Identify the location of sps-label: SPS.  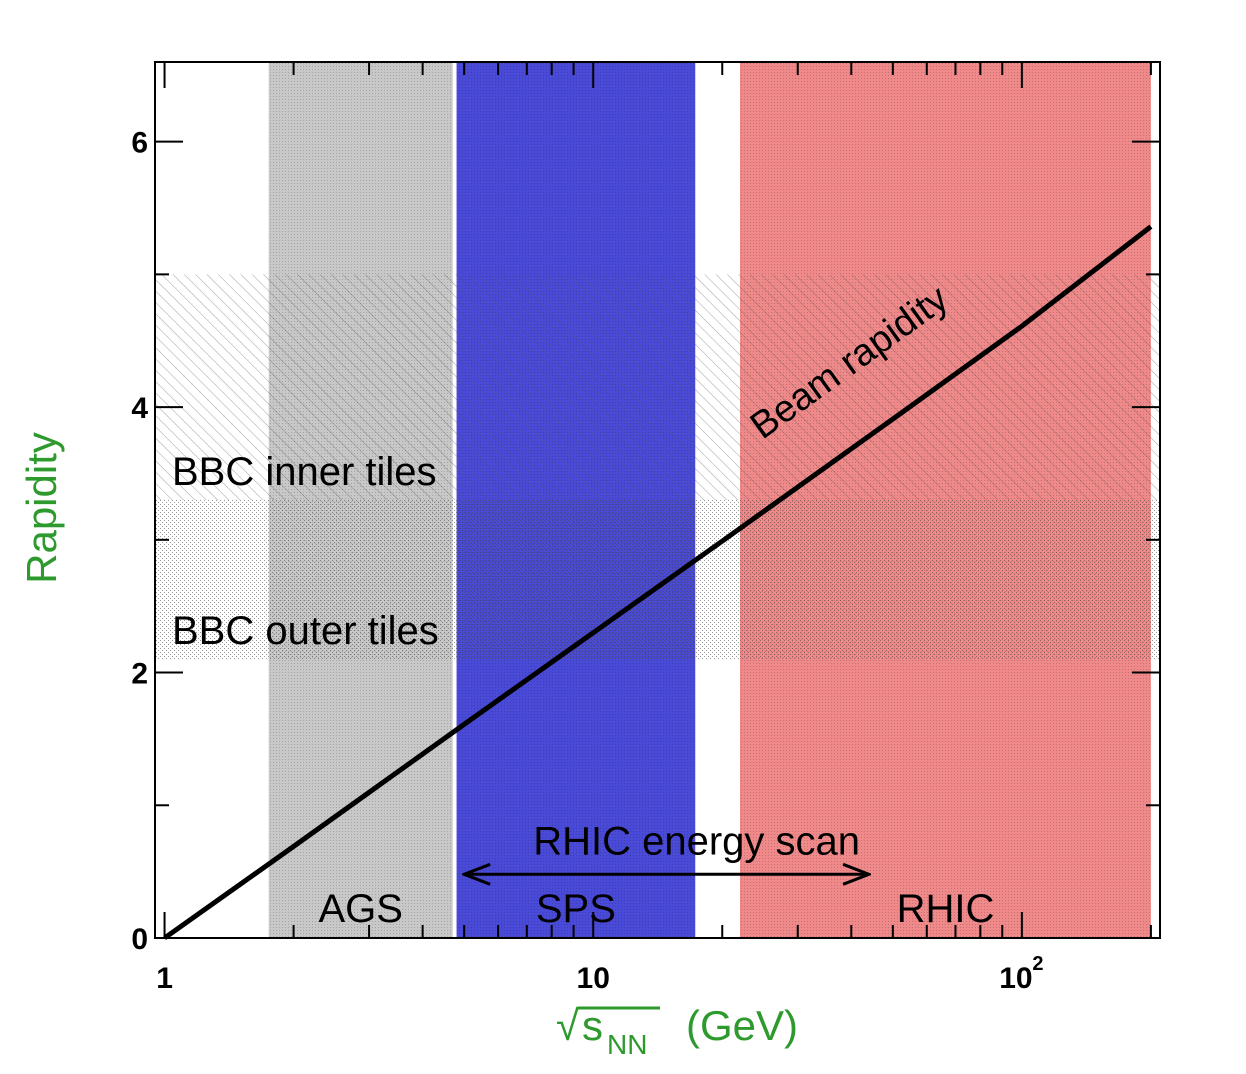
(576, 909).